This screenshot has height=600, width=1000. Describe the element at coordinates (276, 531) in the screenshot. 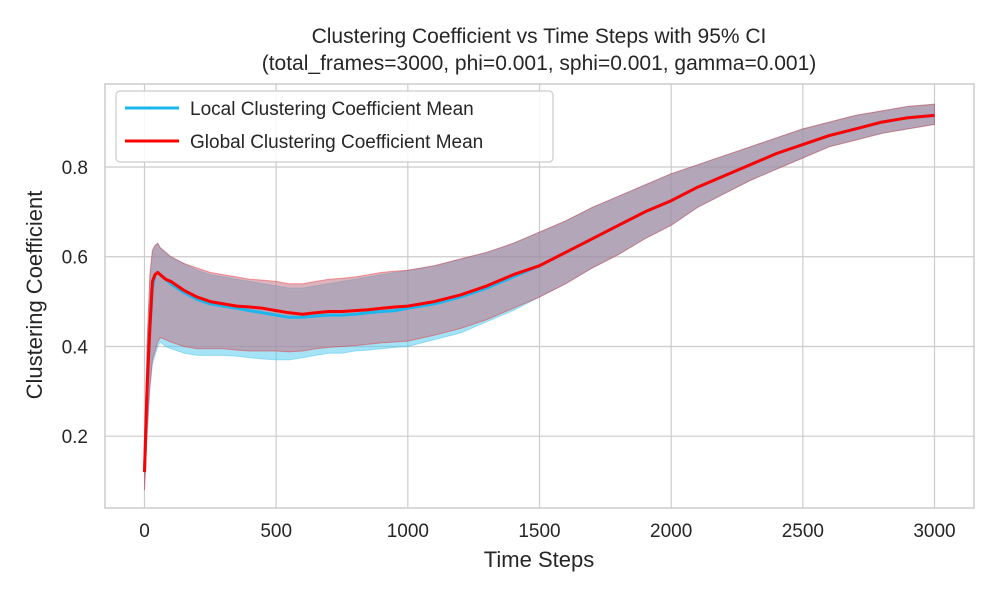

I see `x-tick-label: 500` at that location.